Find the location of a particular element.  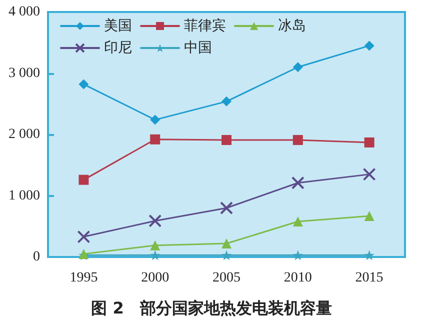

x-tick-label: 2005 is located at coordinates (226, 278).